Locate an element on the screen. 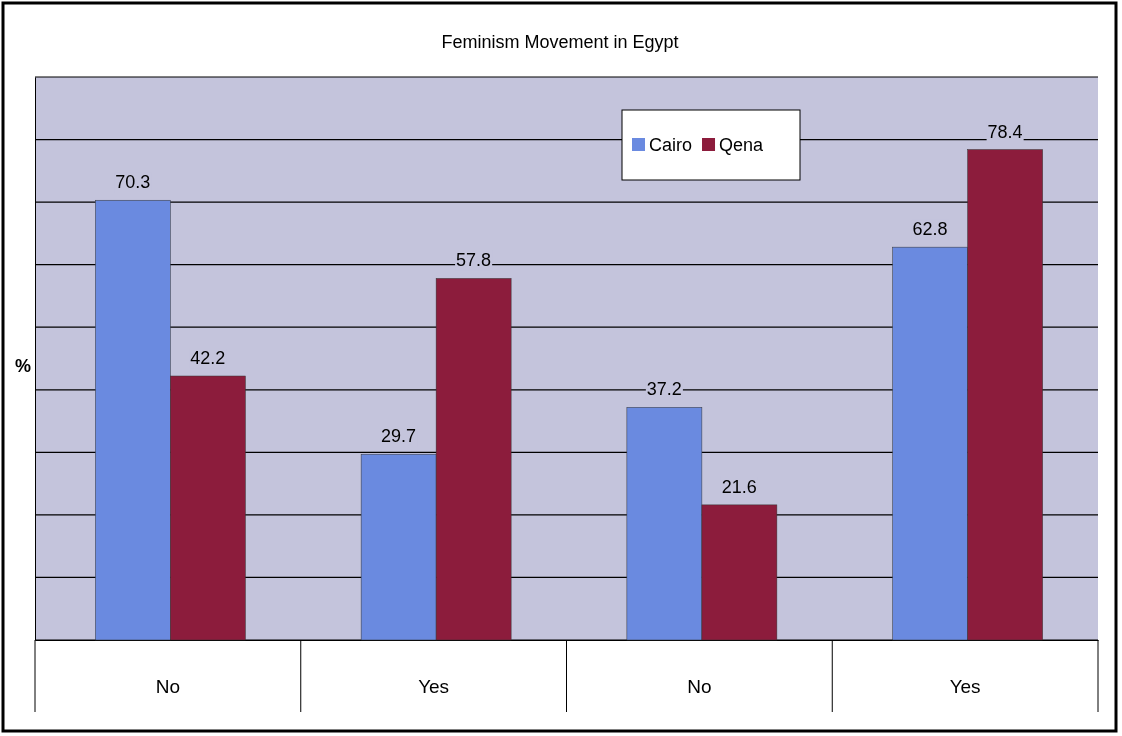 The width and height of the screenshot is (1122, 736). data-label: 70.3 is located at coordinates (133, 182).